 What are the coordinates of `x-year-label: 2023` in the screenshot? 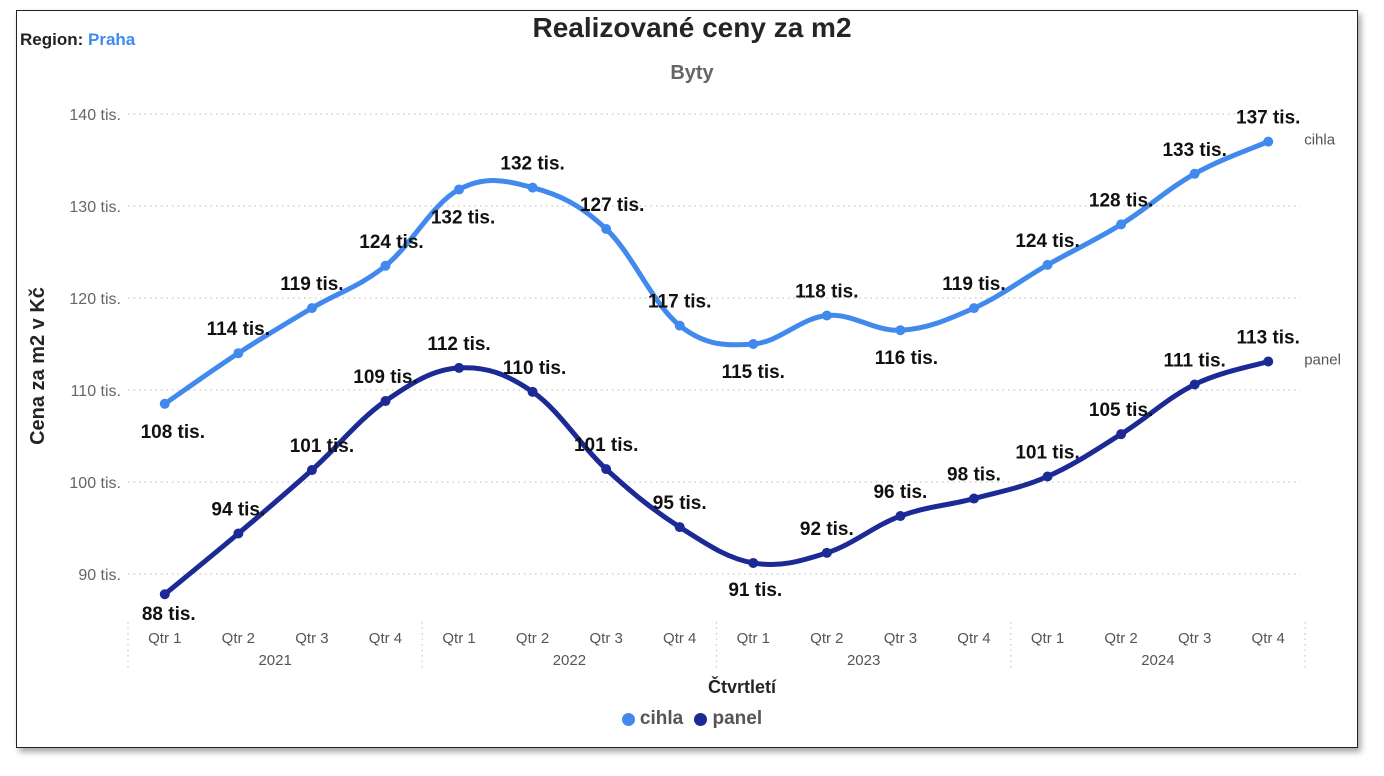 It's located at (863, 660).